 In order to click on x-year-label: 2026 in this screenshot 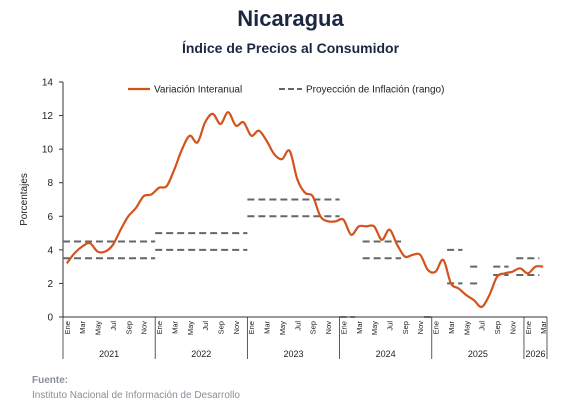, I will do `click(535, 354)`.